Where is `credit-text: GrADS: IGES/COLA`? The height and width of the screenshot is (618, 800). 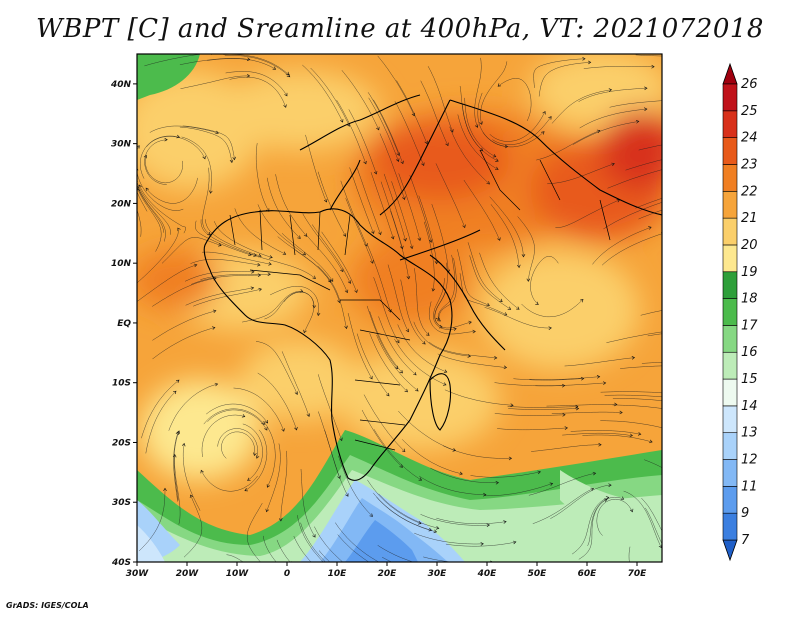 credit-text: GrADS: IGES/COLA is located at coordinates (47, 605).